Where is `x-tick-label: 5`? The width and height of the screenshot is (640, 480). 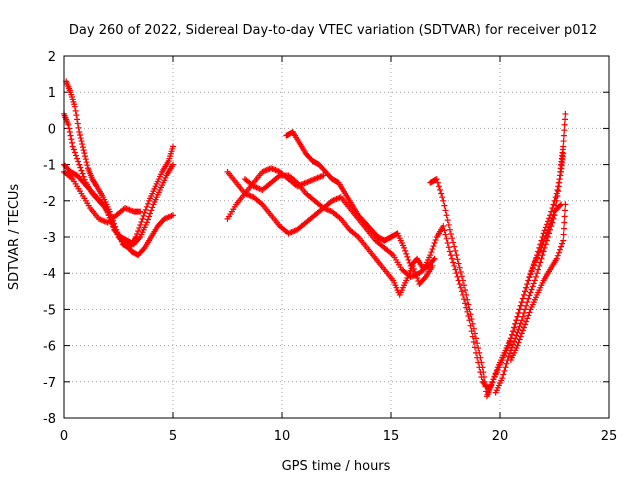 x-tick-label: 5 is located at coordinates (173, 436).